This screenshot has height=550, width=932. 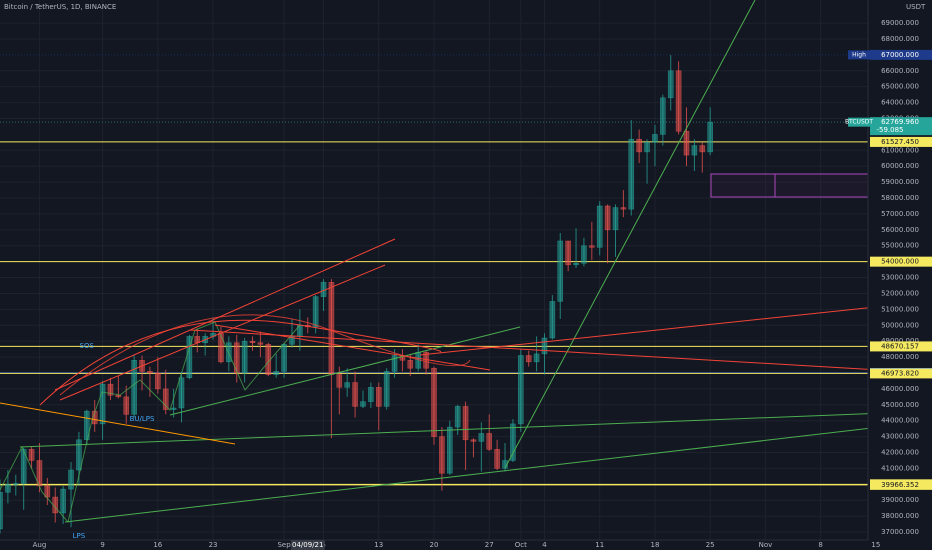 What do you see at coordinates (900, 405) in the screenshot?
I see `y-tick-label: 45000.000` at bounding box center [900, 405].